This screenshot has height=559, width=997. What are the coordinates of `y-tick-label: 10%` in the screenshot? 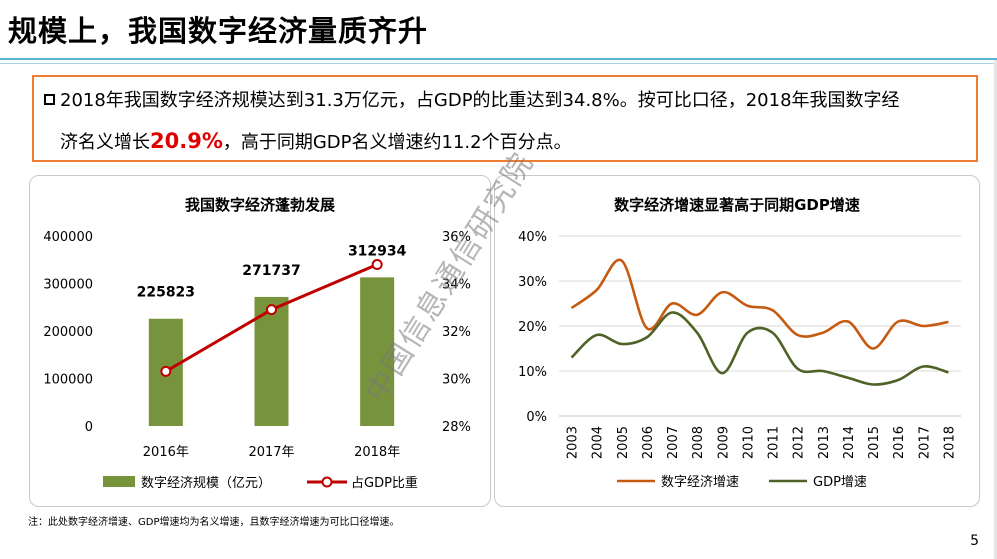 It's located at (532, 372).